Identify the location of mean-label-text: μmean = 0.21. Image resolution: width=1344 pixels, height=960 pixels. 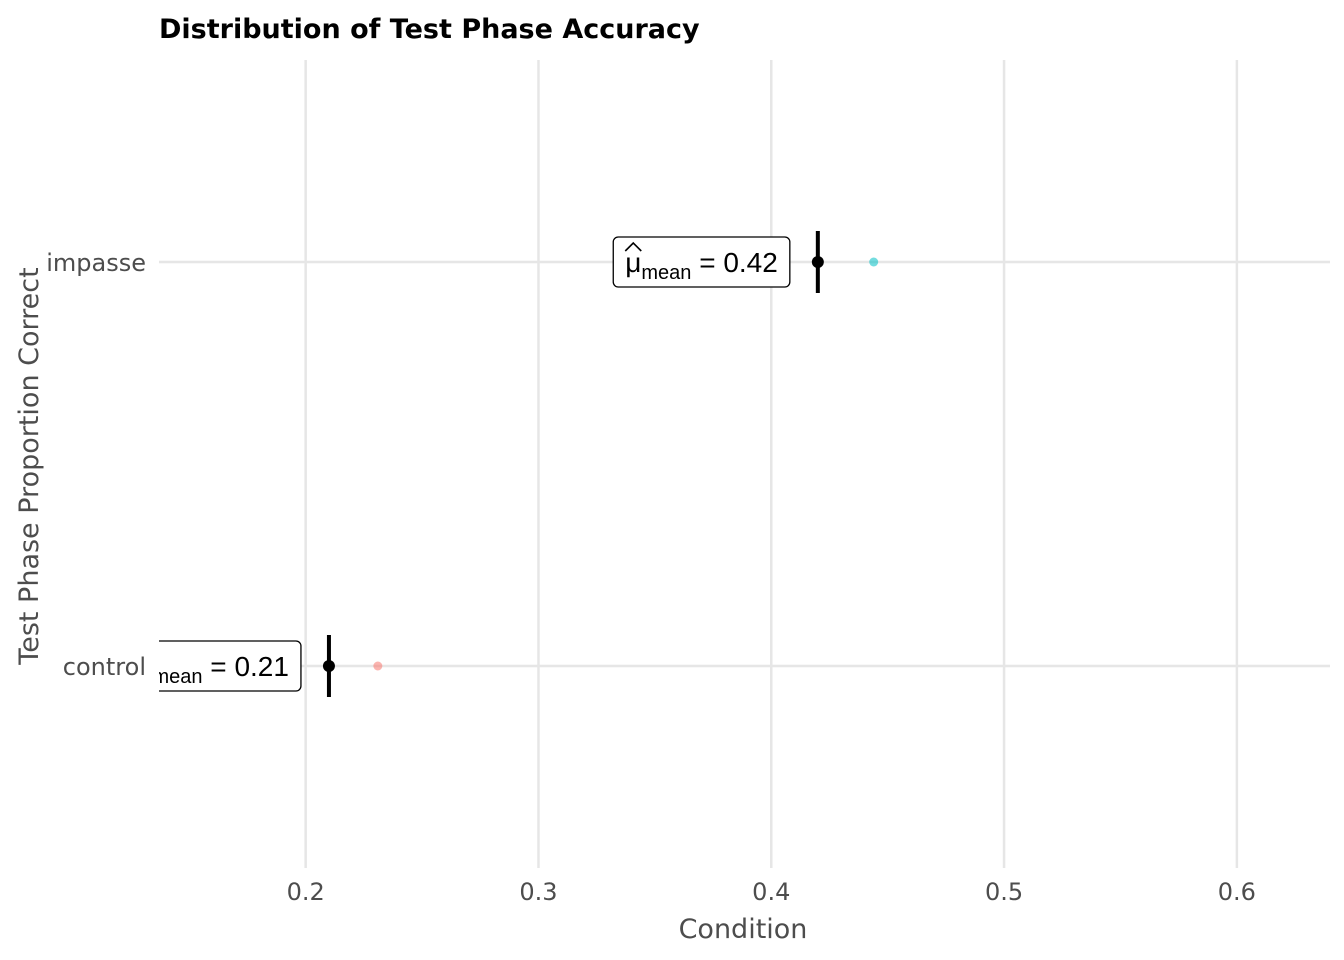
(212, 669).